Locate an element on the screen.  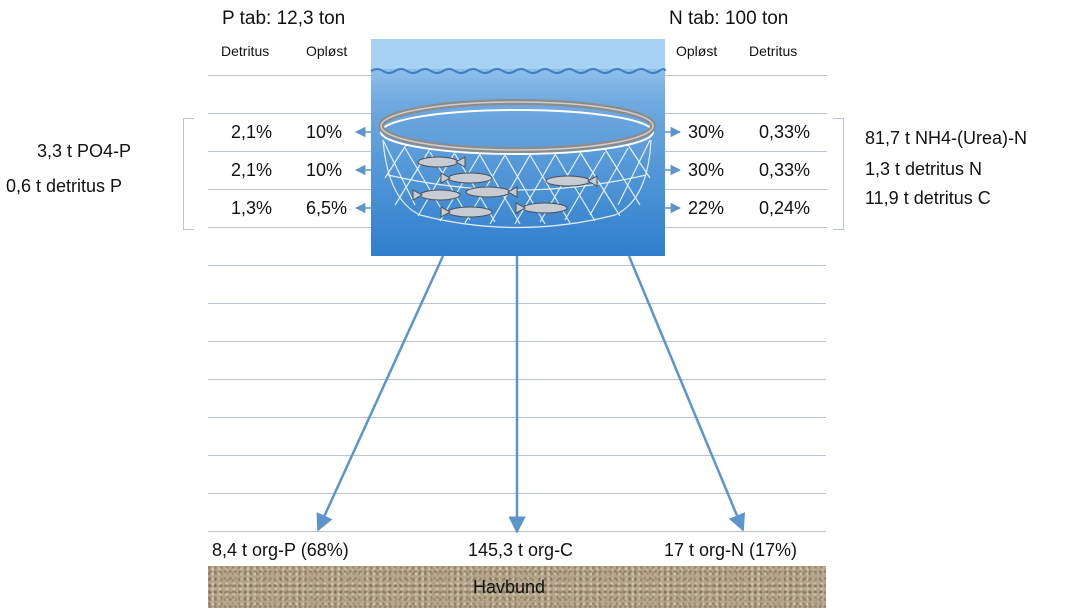
p-loss-header: P tab: 12,3 ton is located at coordinates (284, 18).